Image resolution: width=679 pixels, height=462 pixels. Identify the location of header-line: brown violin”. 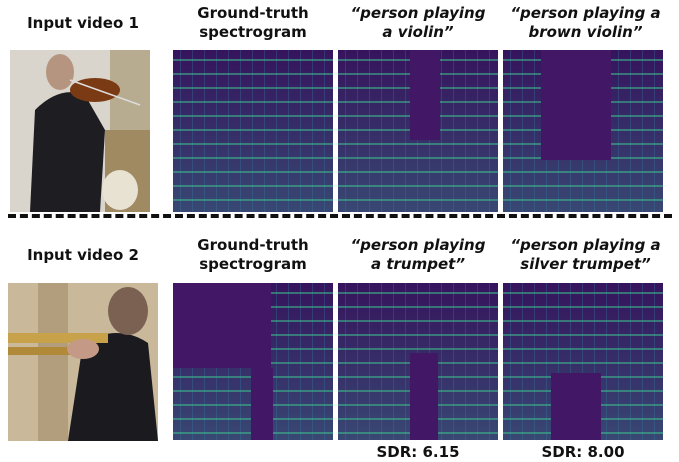
(585, 32).